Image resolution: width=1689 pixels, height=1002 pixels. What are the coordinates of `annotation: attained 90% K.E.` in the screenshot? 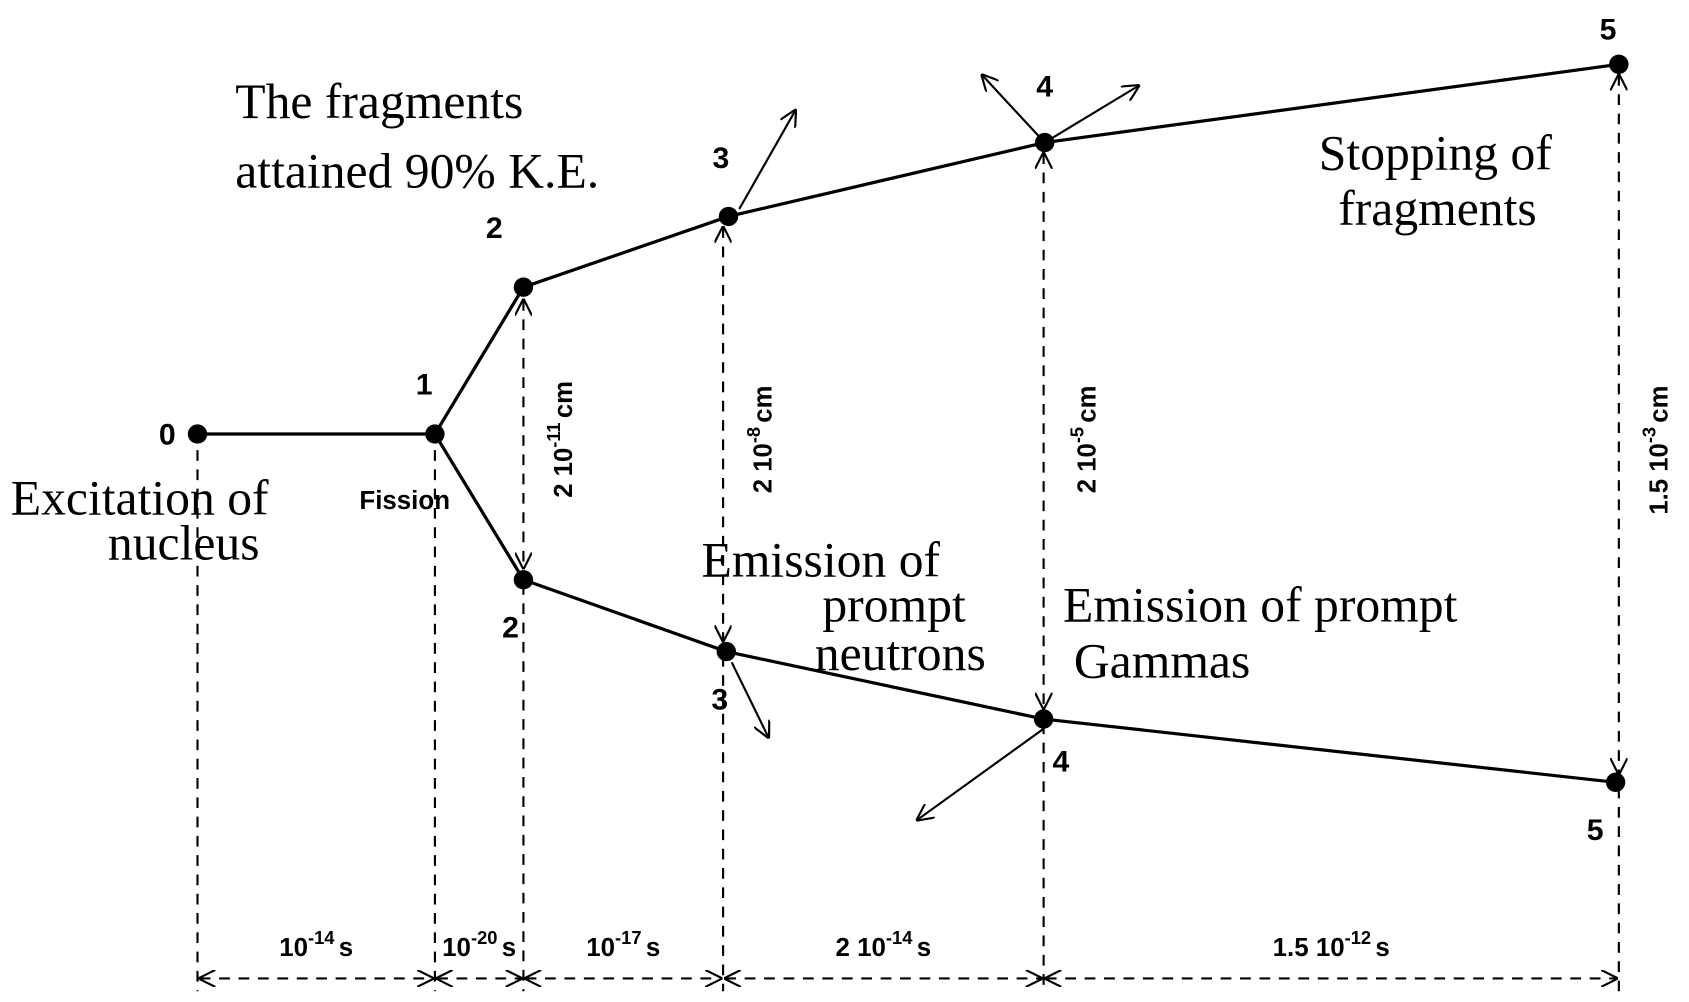 It's located at (417, 171).